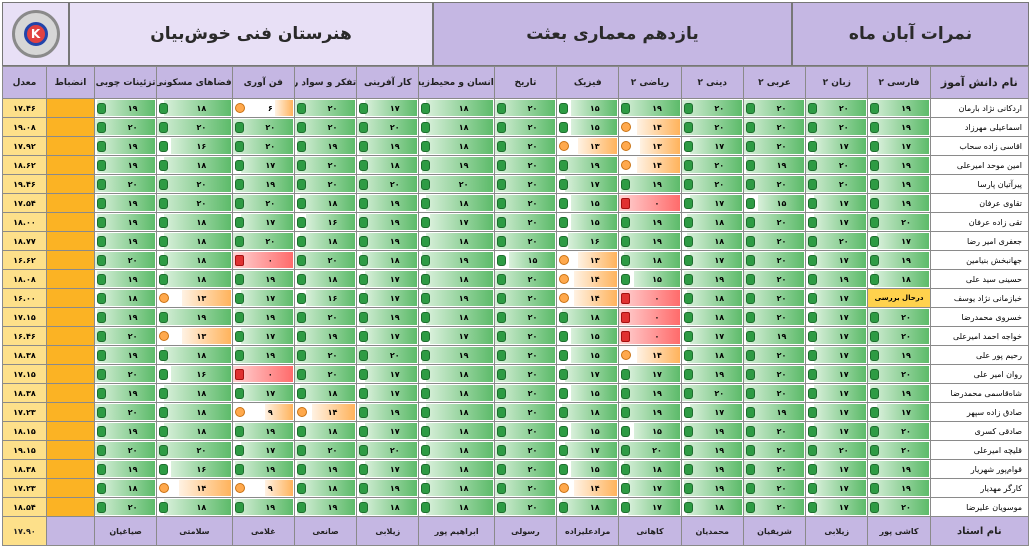 The width and height of the screenshot is (1031, 546). I want to click on student-name-cell: تقاوی عرفان, so click(979, 203).